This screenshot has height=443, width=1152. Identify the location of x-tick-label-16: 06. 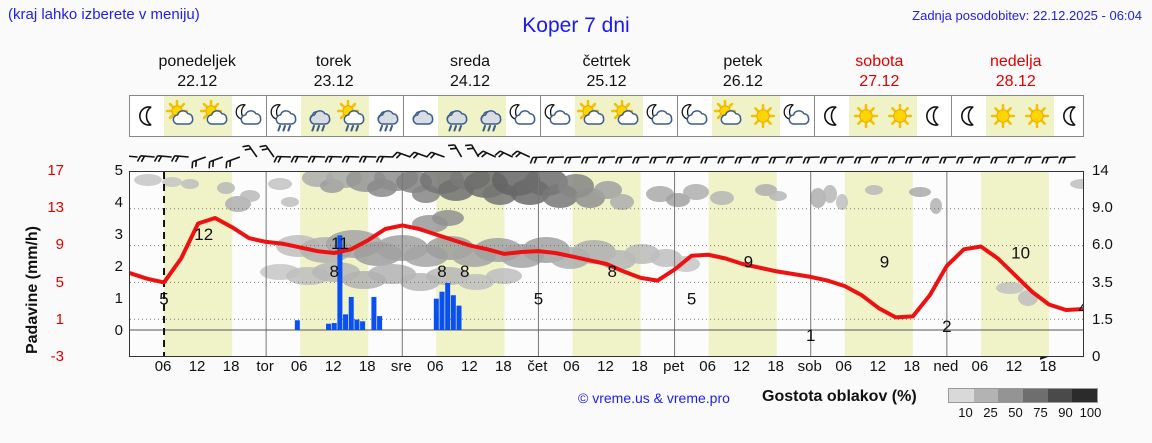
(707, 366).